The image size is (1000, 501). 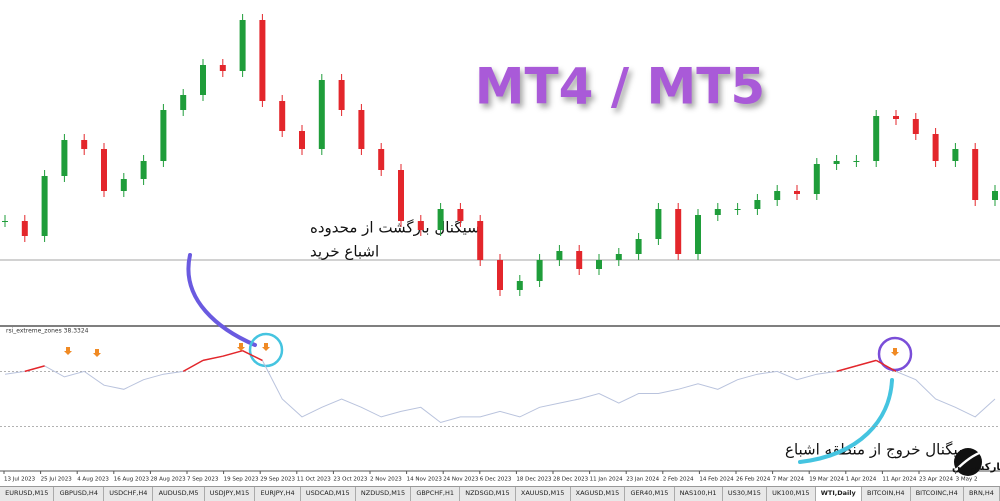 I want to click on tab: BRN,H4, so click(x=982, y=494).